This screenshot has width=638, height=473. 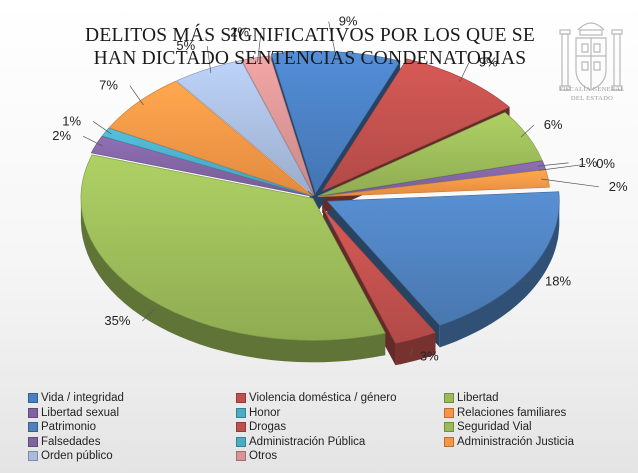 What do you see at coordinates (553, 124) in the screenshot?
I see `data-label-3: 6%` at bounding box center [553, 124].